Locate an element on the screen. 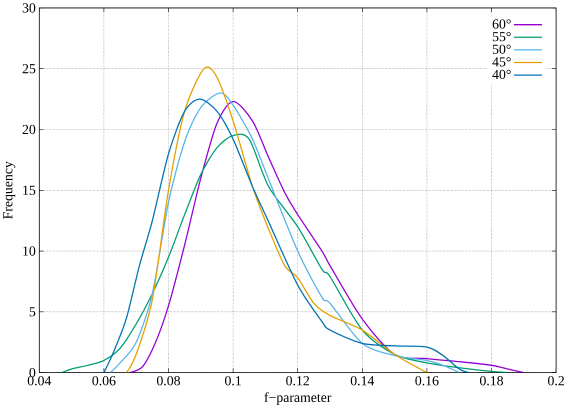 The width and height of the screenshot is (568, 408). y-tick-label: 20 is located at coordinates (29, 129).